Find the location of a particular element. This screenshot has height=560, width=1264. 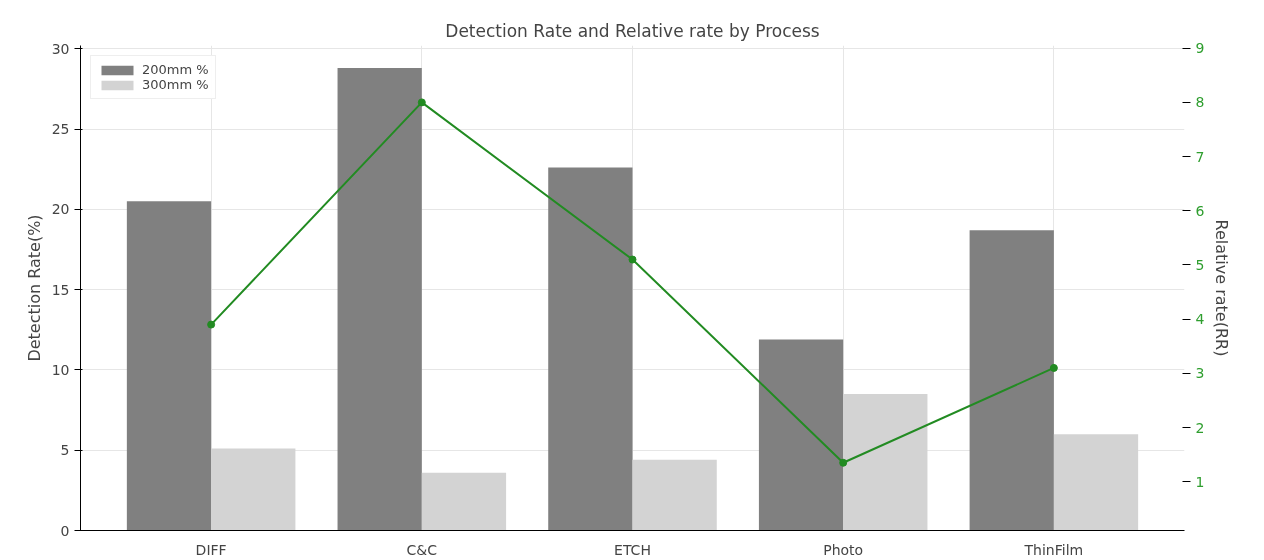

x-tick-label: C&C is located at coordinates (422, 549).